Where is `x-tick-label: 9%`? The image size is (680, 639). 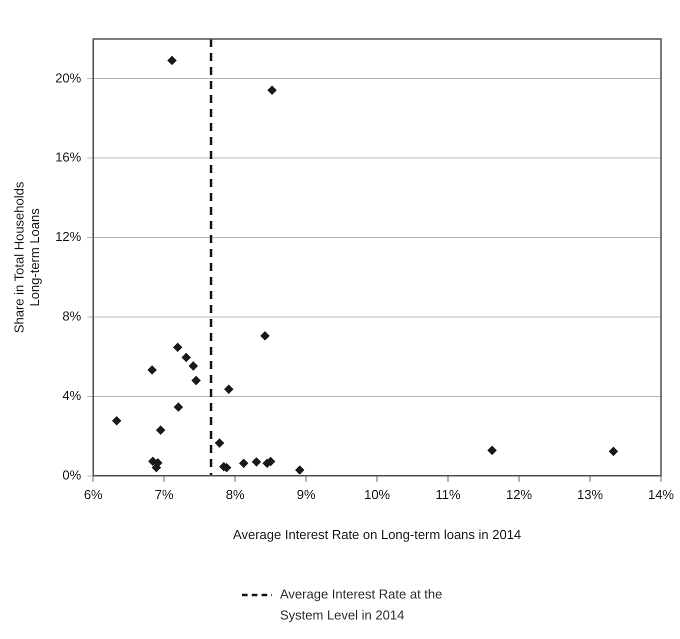 x-tick-label: 9% is located at coordinates (306, 494).